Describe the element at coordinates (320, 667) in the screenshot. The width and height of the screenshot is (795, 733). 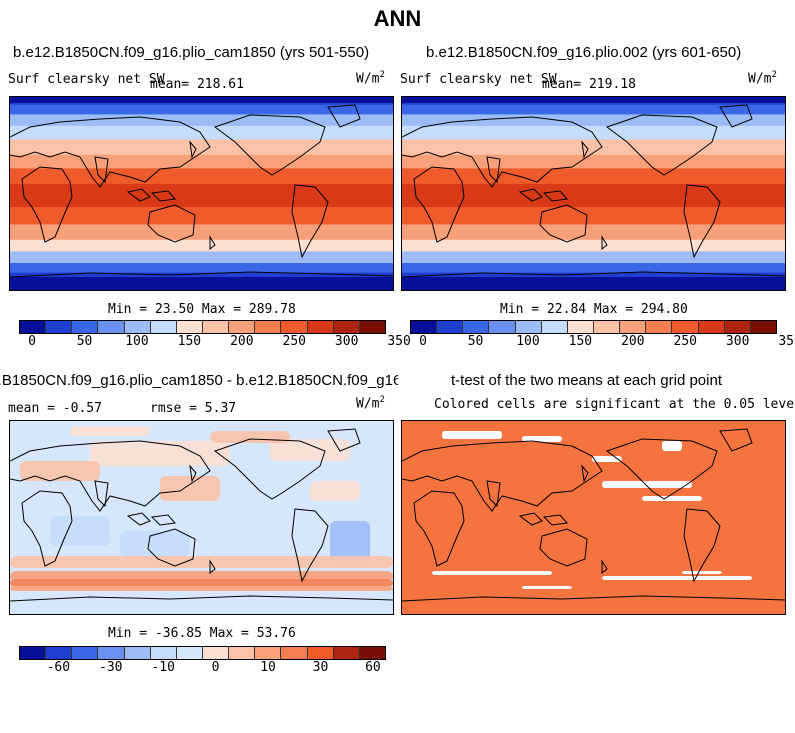
I see `colorbar-tick-label: 30` at that location.